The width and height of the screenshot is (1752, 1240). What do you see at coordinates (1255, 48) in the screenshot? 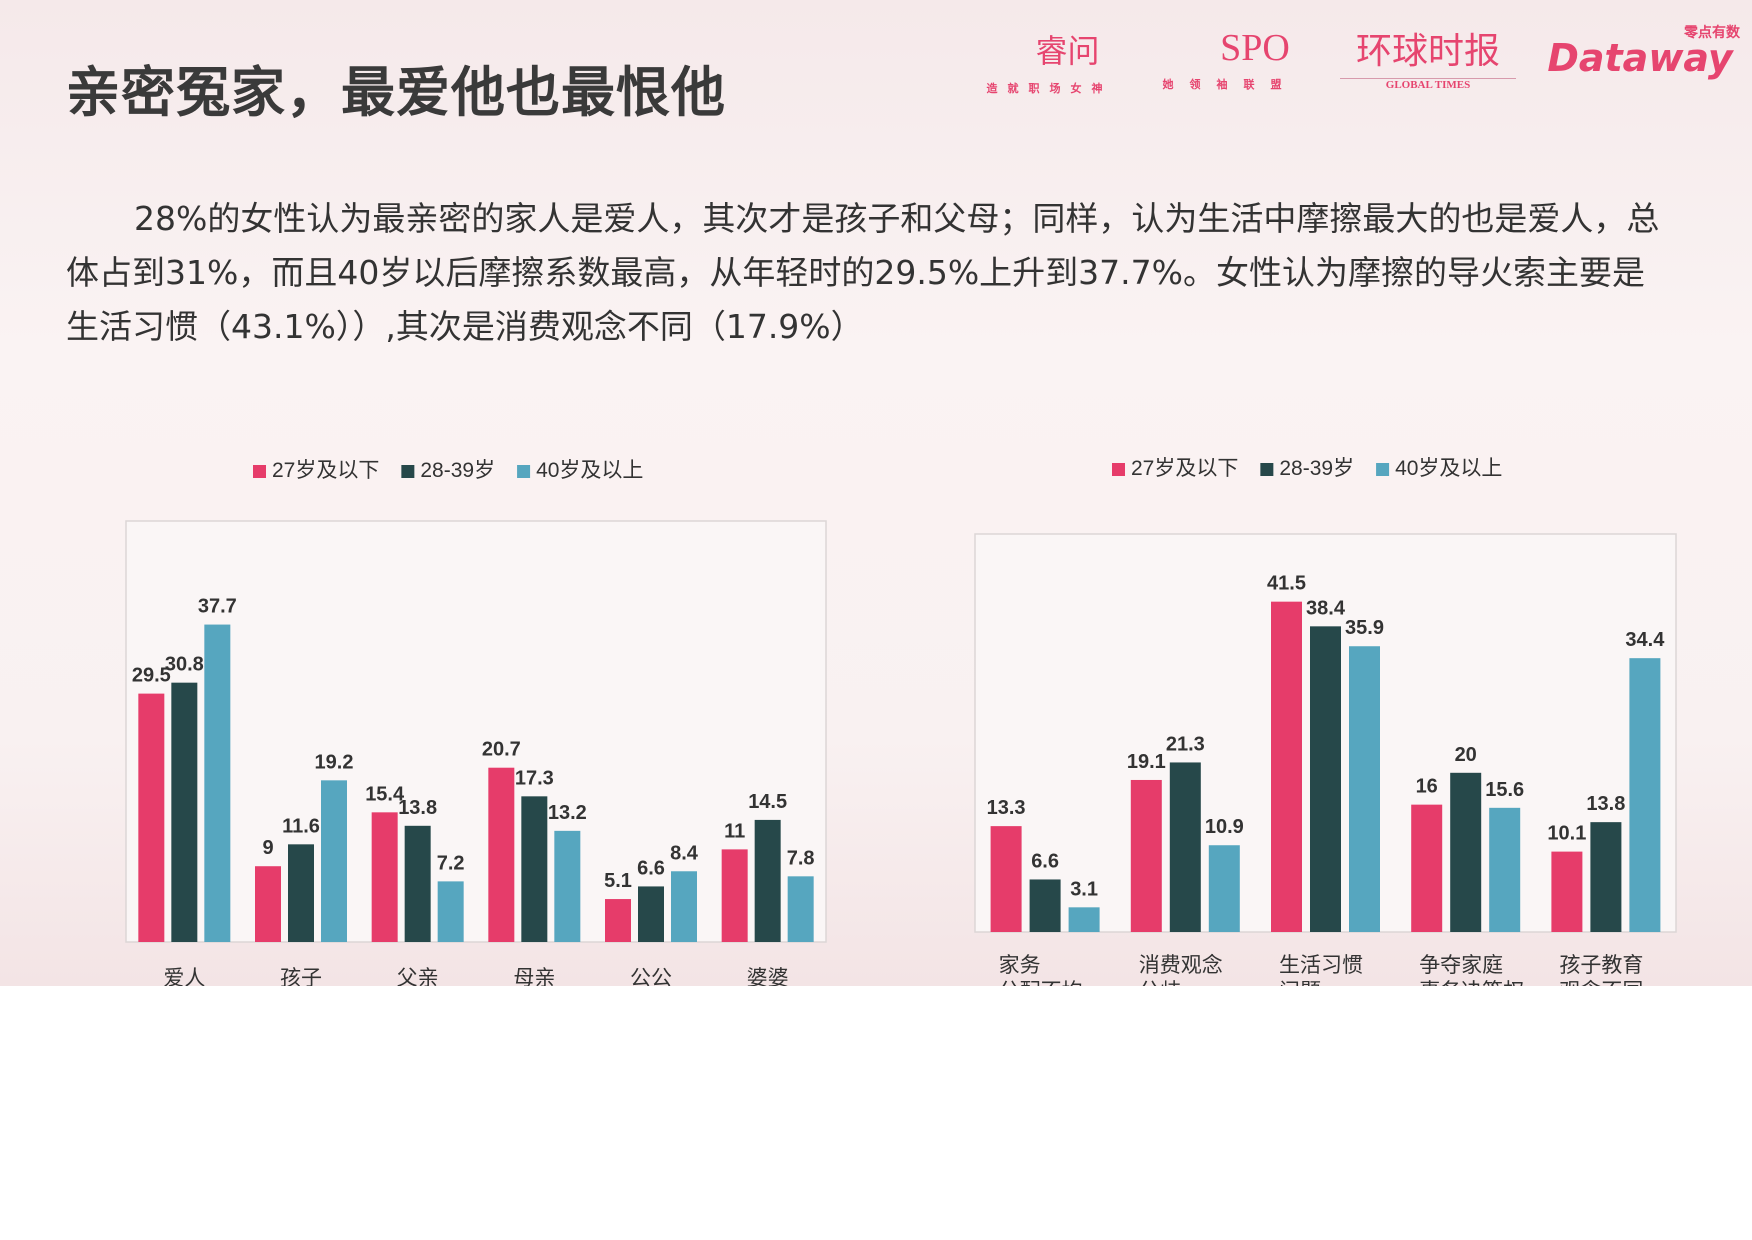
I see `logo-spo-name: SPO` at bounding box center [1255, 48].